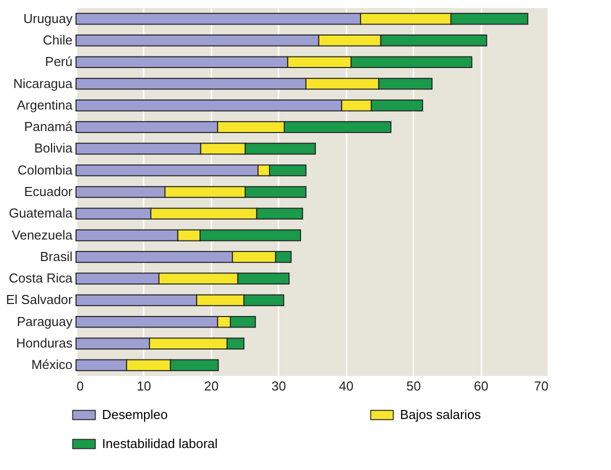  What do you see at coordinates (41, 213) in the screenshot?
I see `y-tick-label: Guatemala` at bounding box center [41, 213].